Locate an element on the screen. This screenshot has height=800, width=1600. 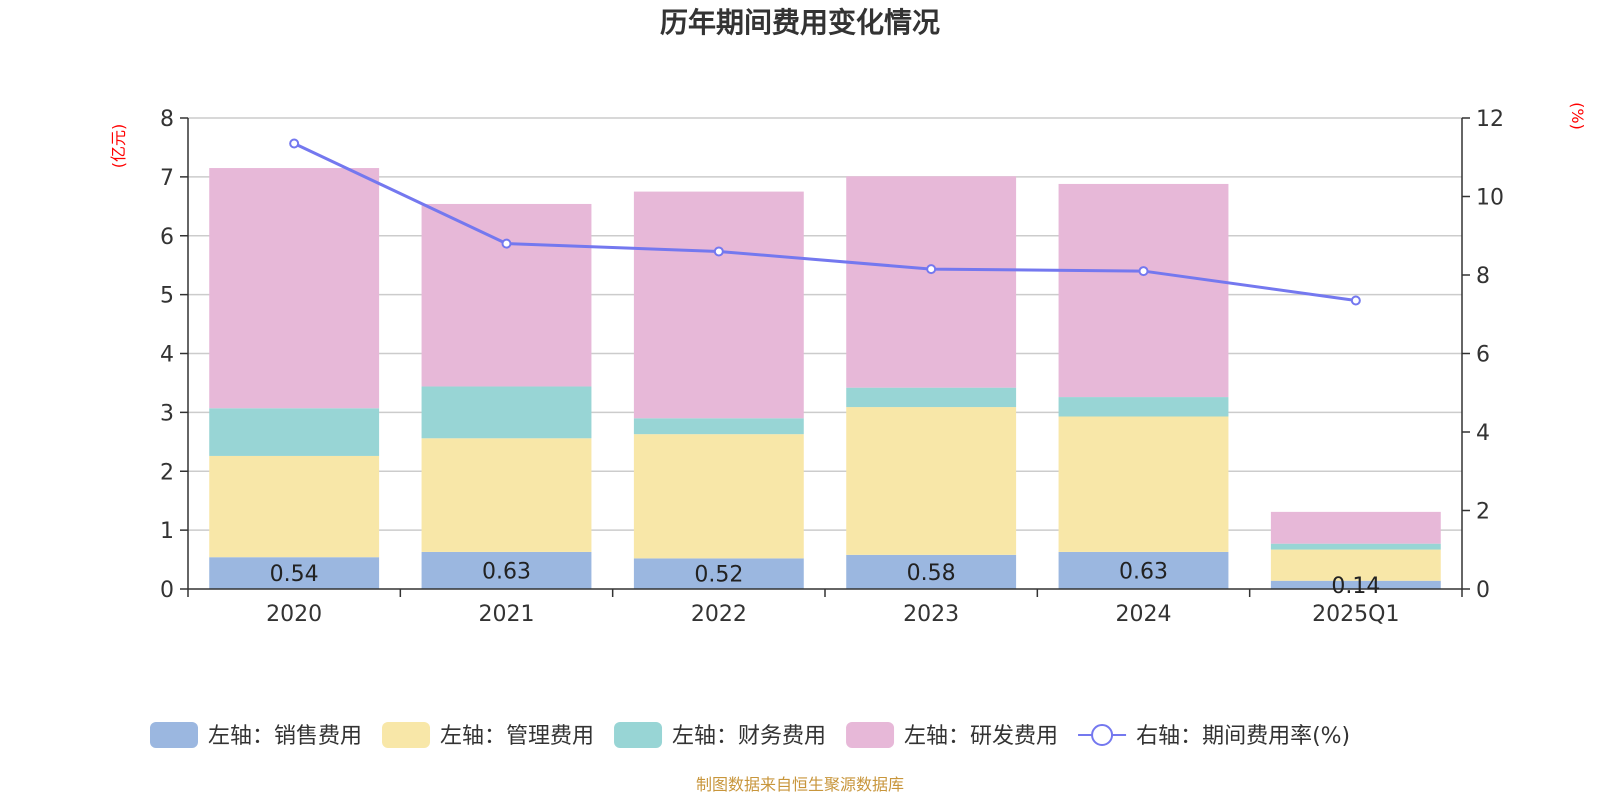
x-tick-label: 2021 is located at coordinates (507, 614).